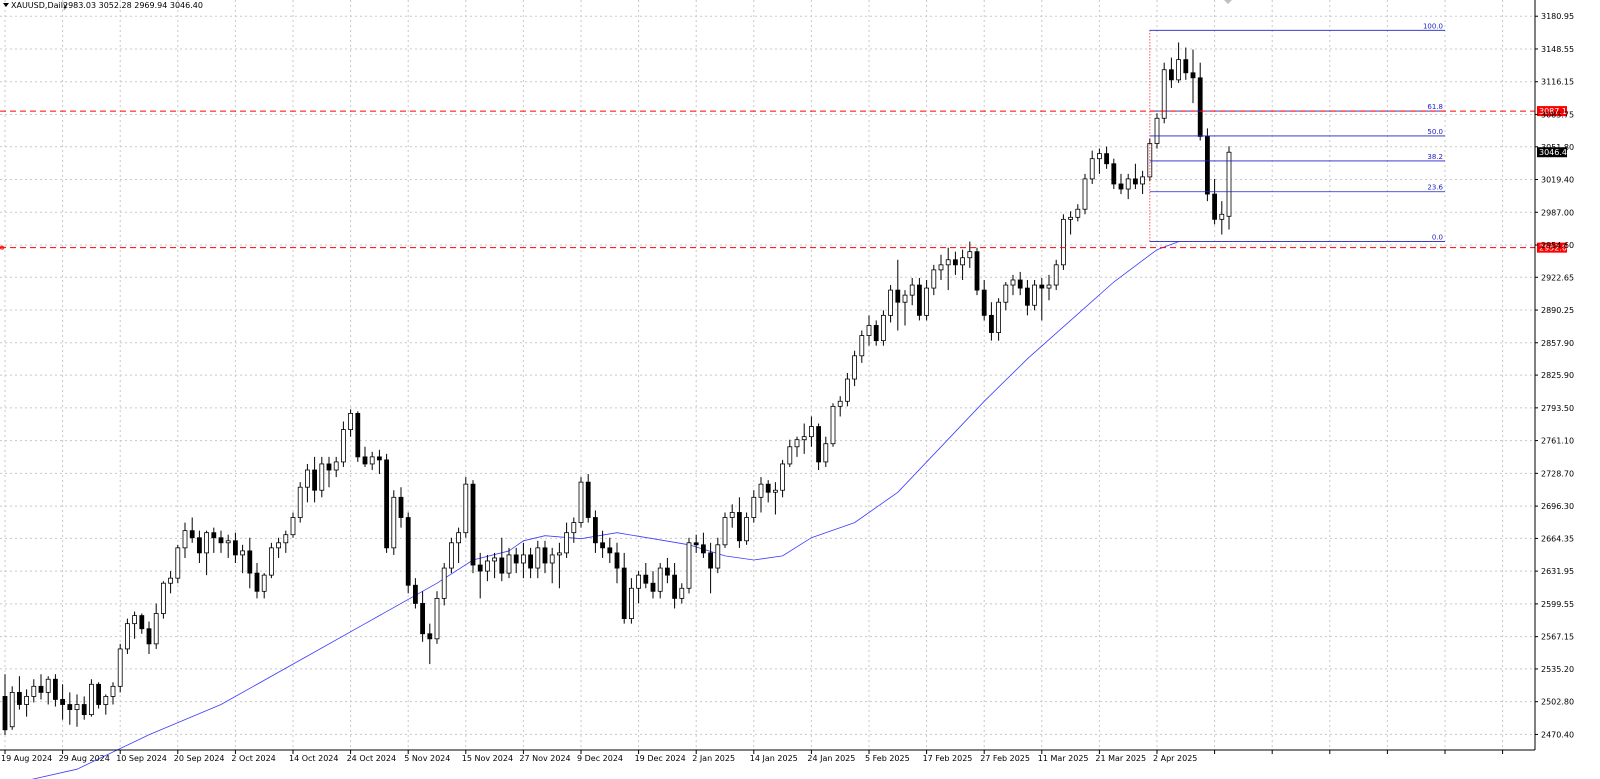 The image size is (1600, 779). Describe the element at coordinates (6, 5) in the screenshot. I see `dropdown-triangle-icon` at that location.